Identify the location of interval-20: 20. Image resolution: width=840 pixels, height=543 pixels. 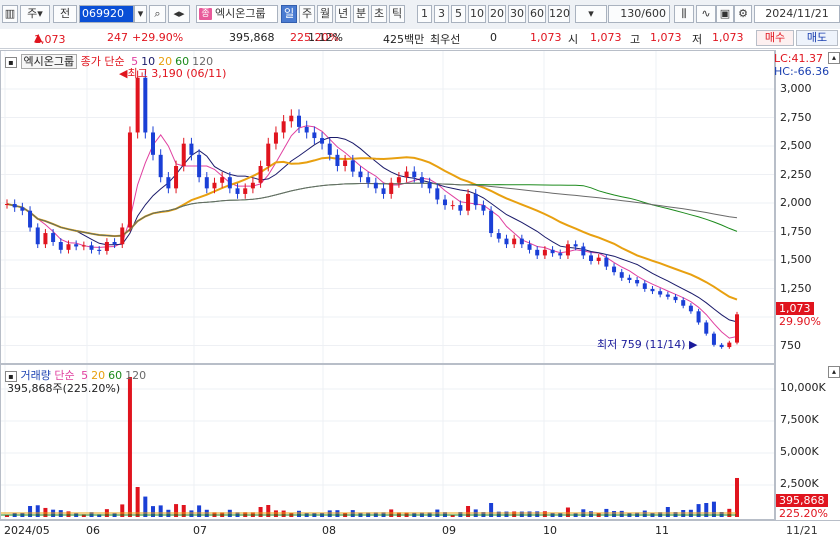
(497, 14).